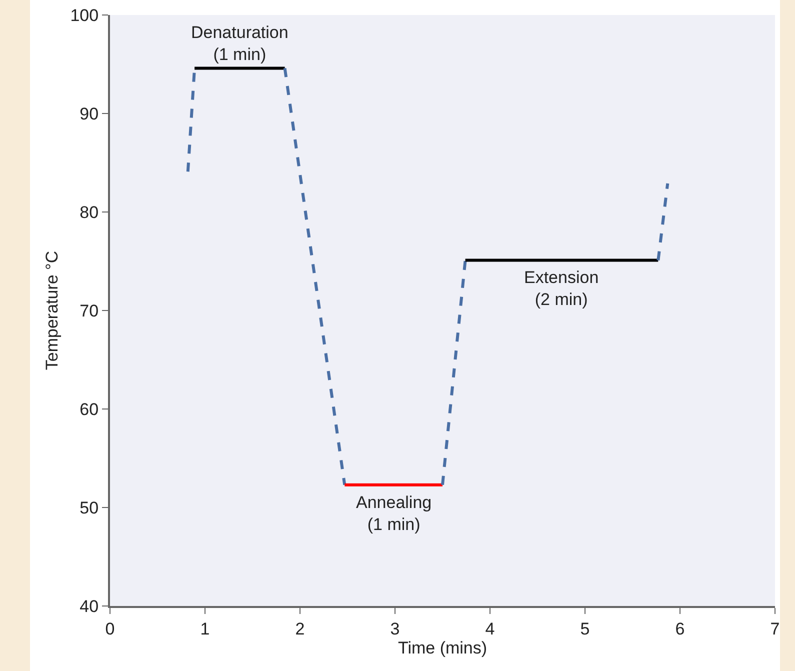 Image resolution: width=795 pixels, height=671 pixels. I want to click on annotation: Extension (2 min), so click(561, 289).